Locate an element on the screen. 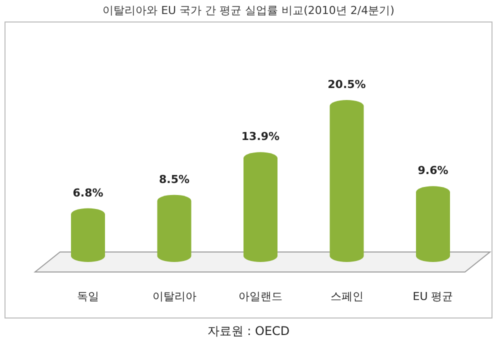 This screenshot has width=497, height=343. data-label: 6.8% is located at coordinates (88, 193).